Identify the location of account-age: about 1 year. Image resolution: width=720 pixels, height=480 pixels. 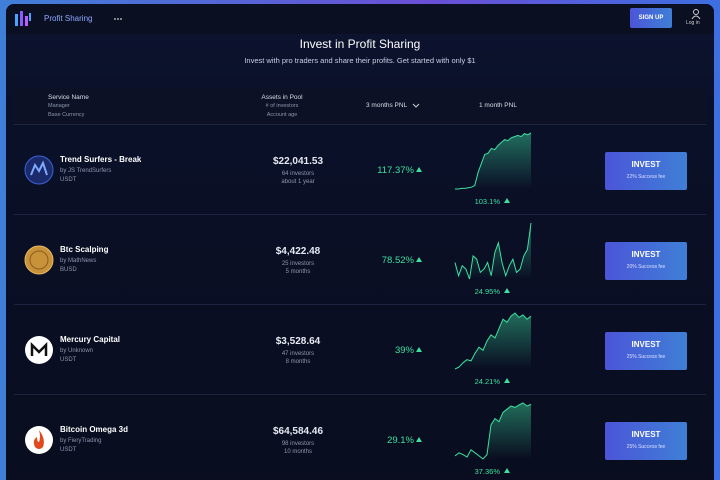
(298, 182).